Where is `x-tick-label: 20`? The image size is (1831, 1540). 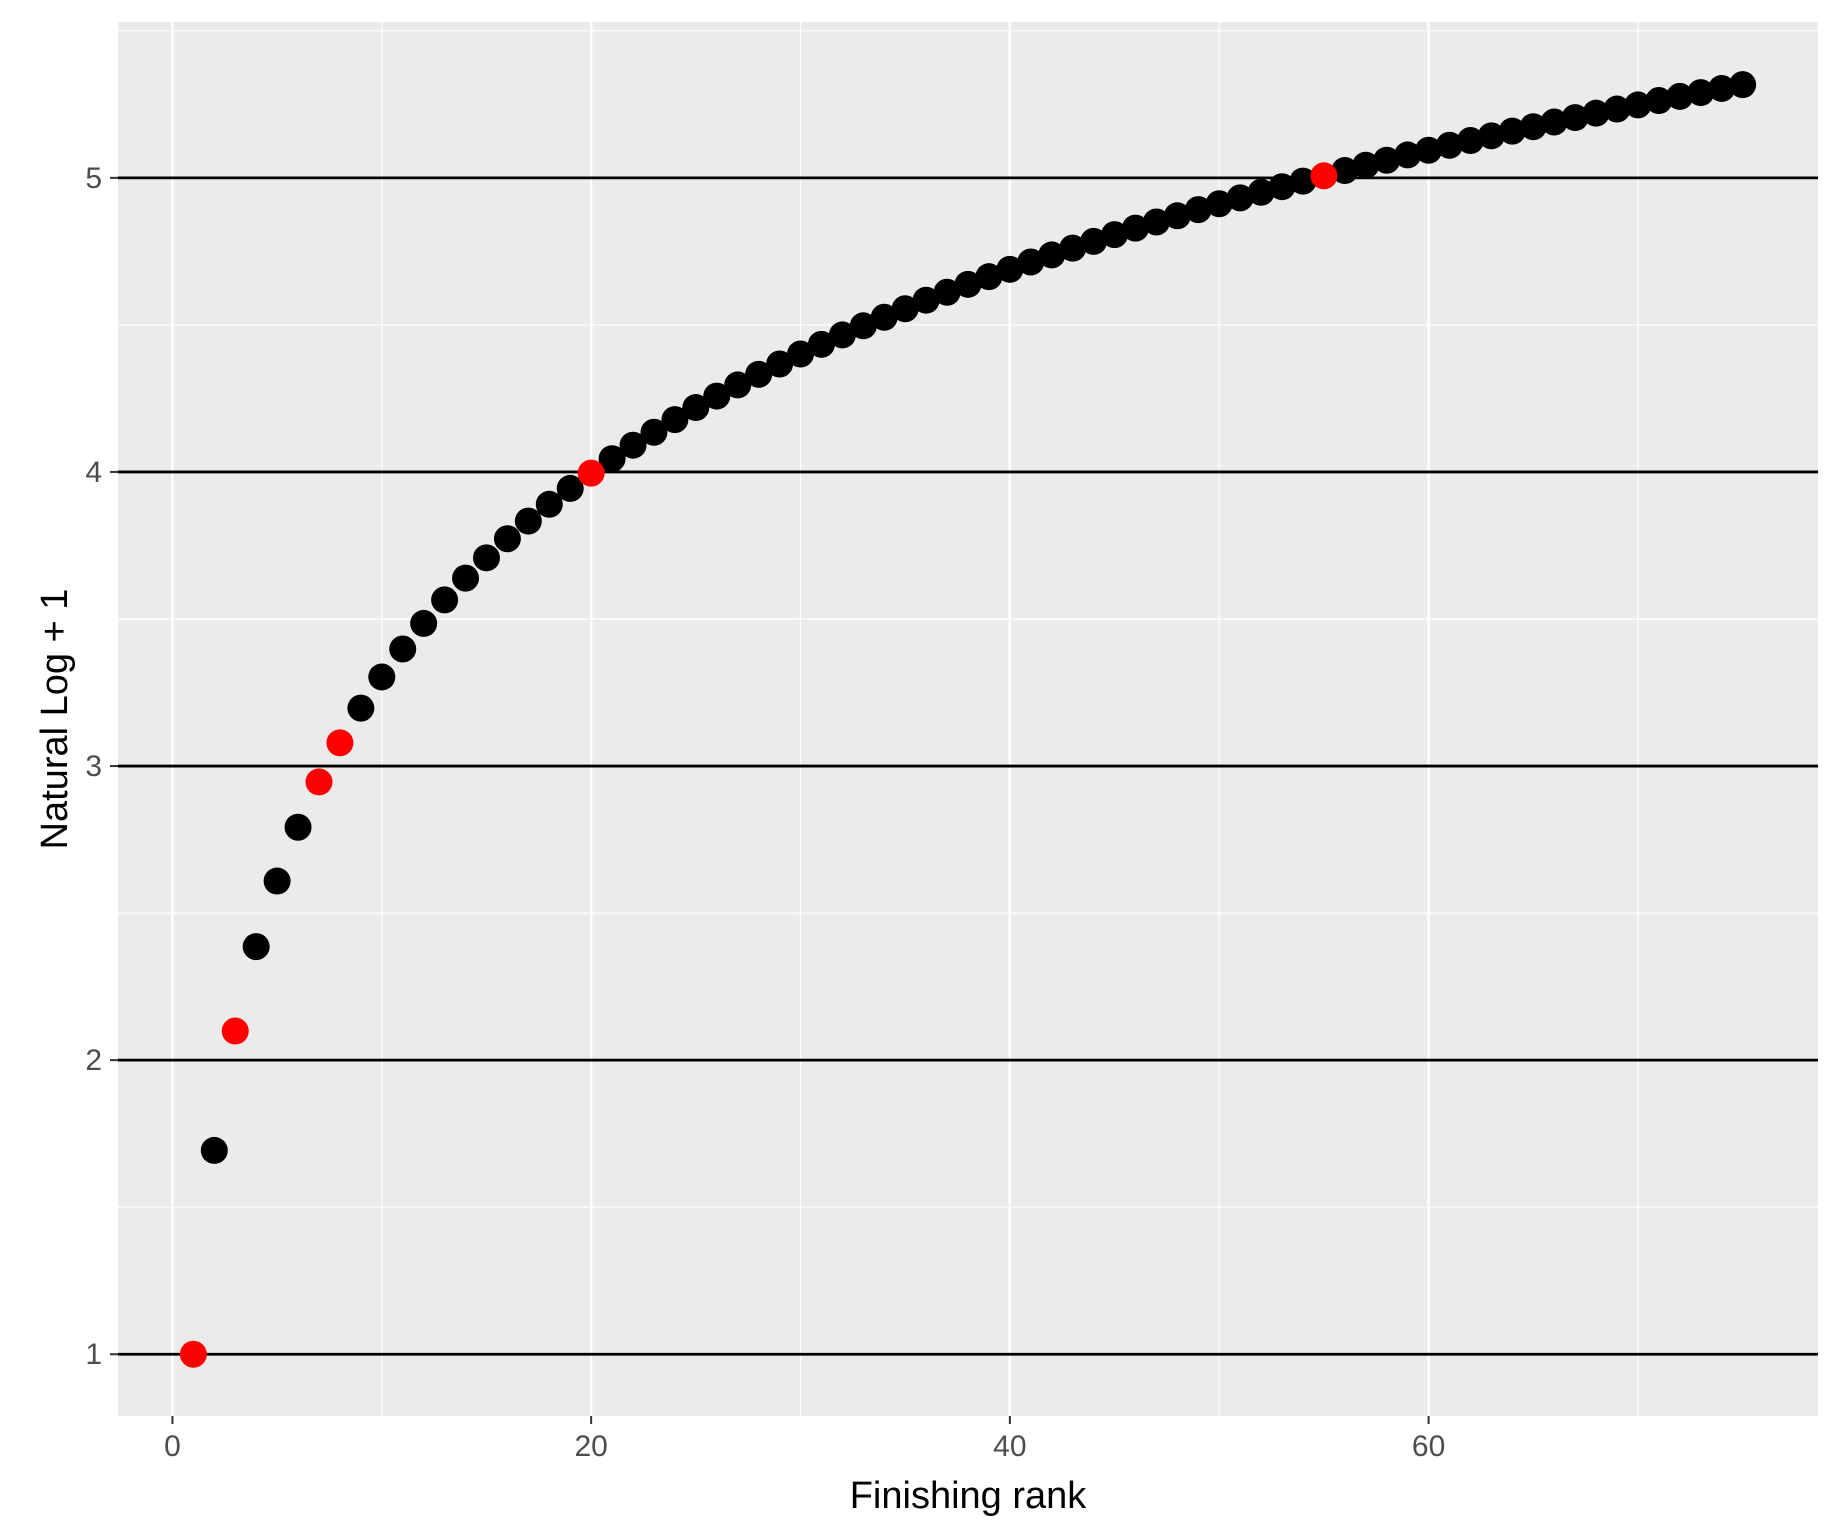 x-tick-label: 20 is located at coordinates (590, 1446).